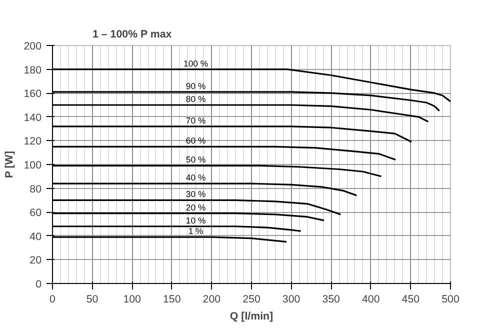  I want to click on x-tick-label: 500, so click(451, 300).